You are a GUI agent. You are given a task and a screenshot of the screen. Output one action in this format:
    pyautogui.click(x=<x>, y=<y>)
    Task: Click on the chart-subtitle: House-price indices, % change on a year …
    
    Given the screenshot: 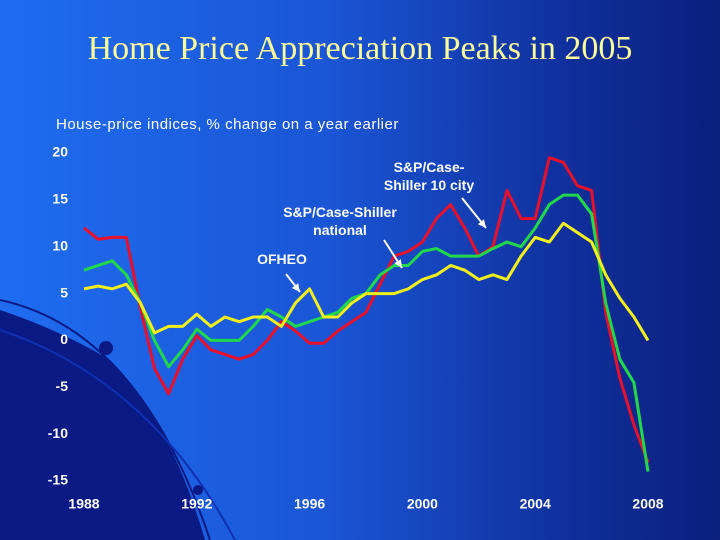 What is the action you would take?
    pyautogui.click(x=227, y=124)
    